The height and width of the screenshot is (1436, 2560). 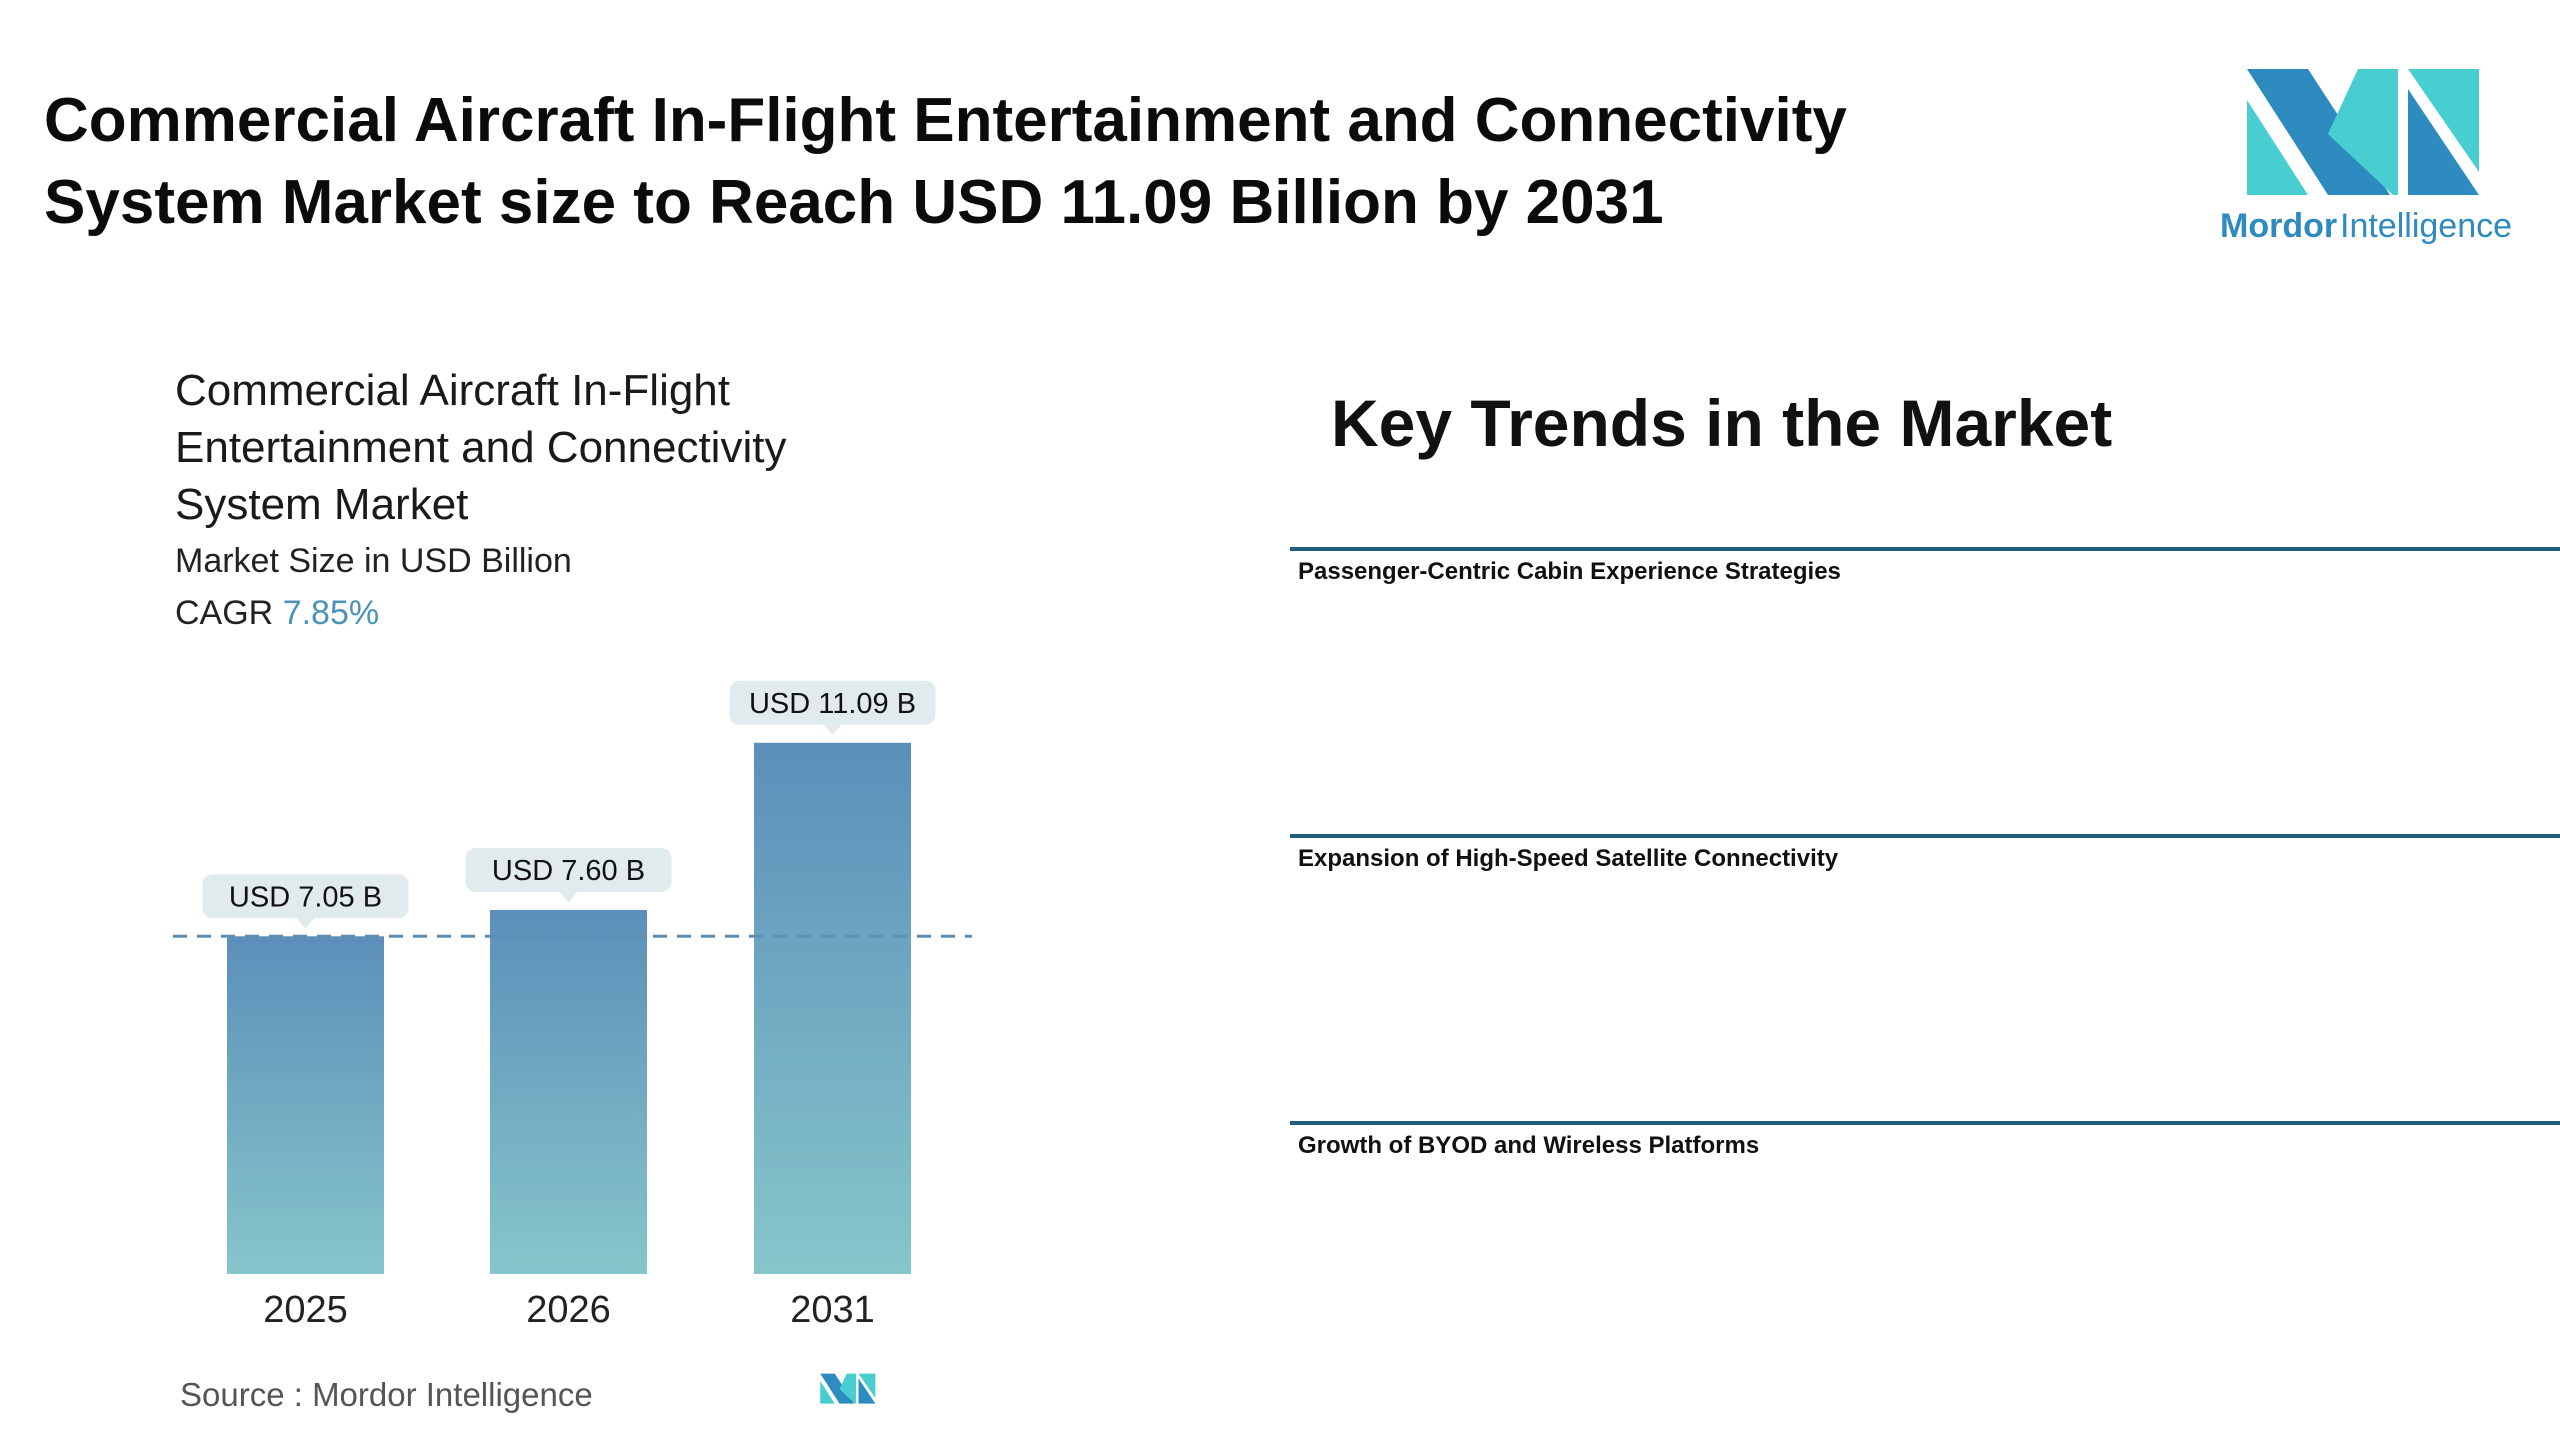 I want to click on logo-text-intelligence: Intelligence, so click(x=2426, y=226).